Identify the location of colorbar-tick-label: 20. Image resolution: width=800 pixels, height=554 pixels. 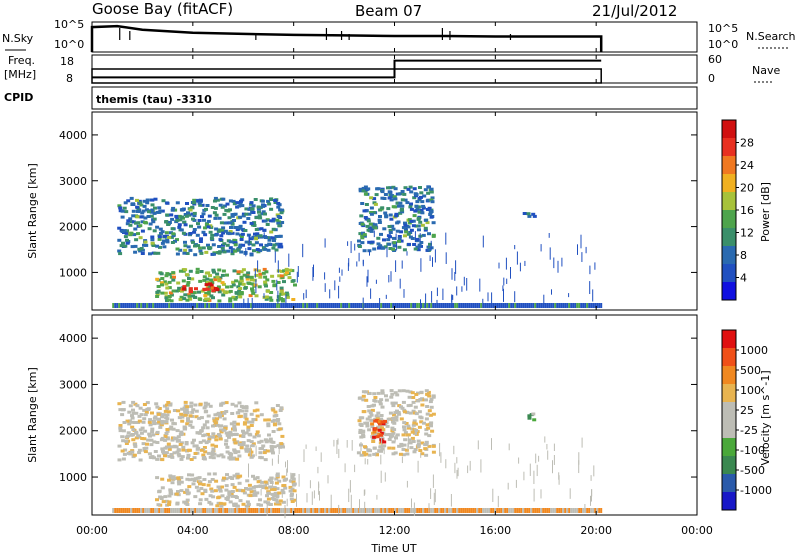
(747, 188).